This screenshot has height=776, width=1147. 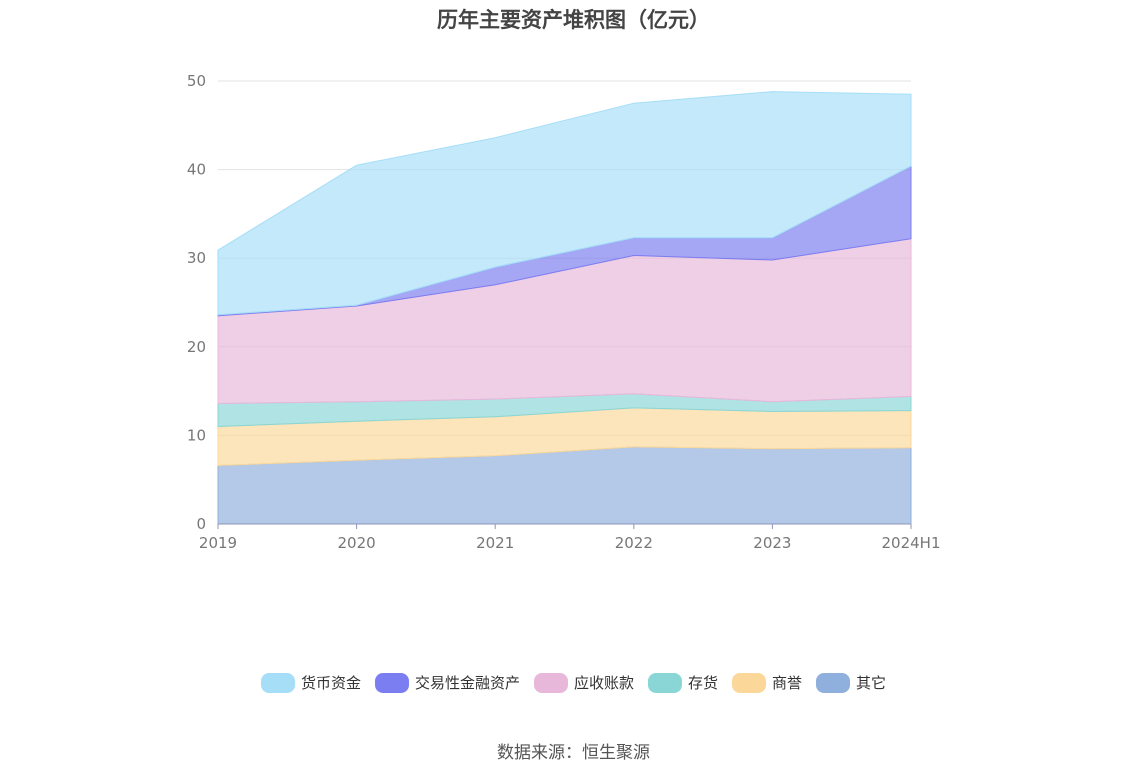 What do you see at coordinates (357, 543) in the screenshot?
I see `x-tick-label: 2020` at bounding box center [357, 543].